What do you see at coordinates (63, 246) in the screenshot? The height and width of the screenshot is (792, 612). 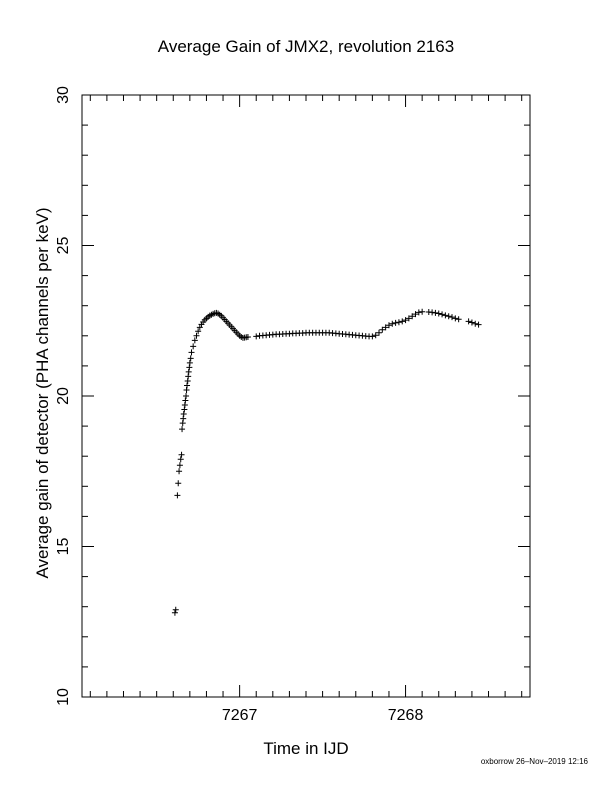 I see `y-tick-label: 25` at bounding box center [63, 246].